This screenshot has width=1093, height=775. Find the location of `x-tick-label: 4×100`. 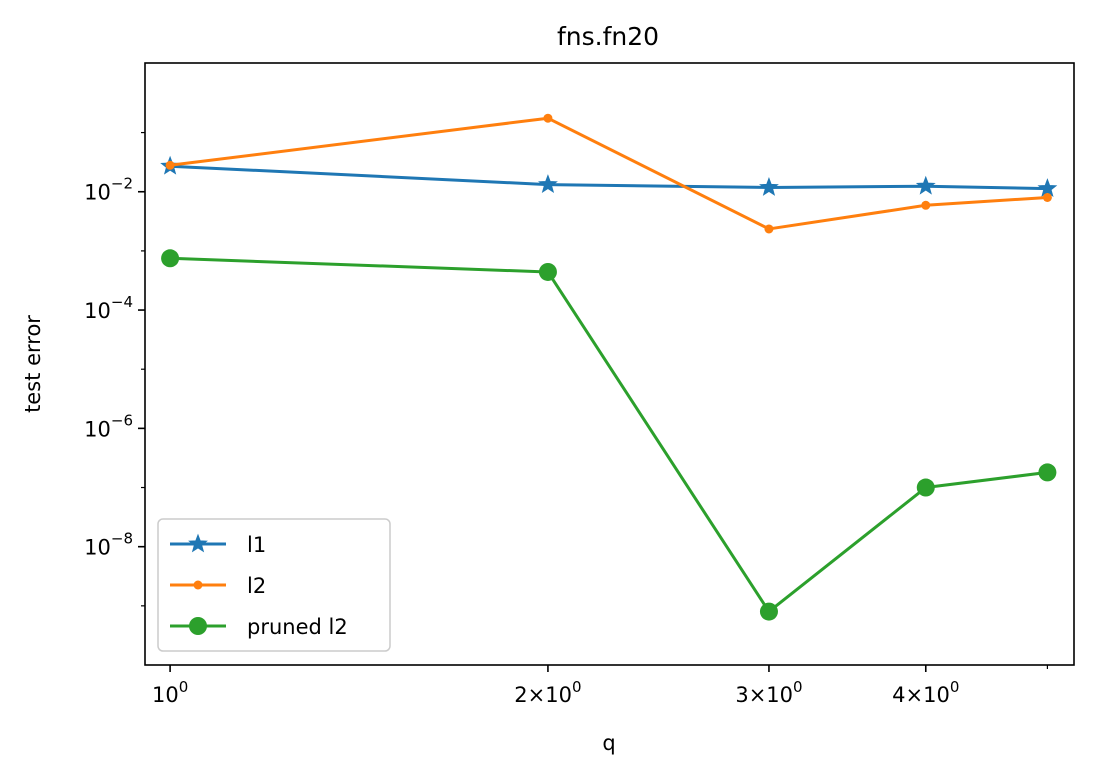

x-tick-label: 4×100 is located at coordinates (925, 692).